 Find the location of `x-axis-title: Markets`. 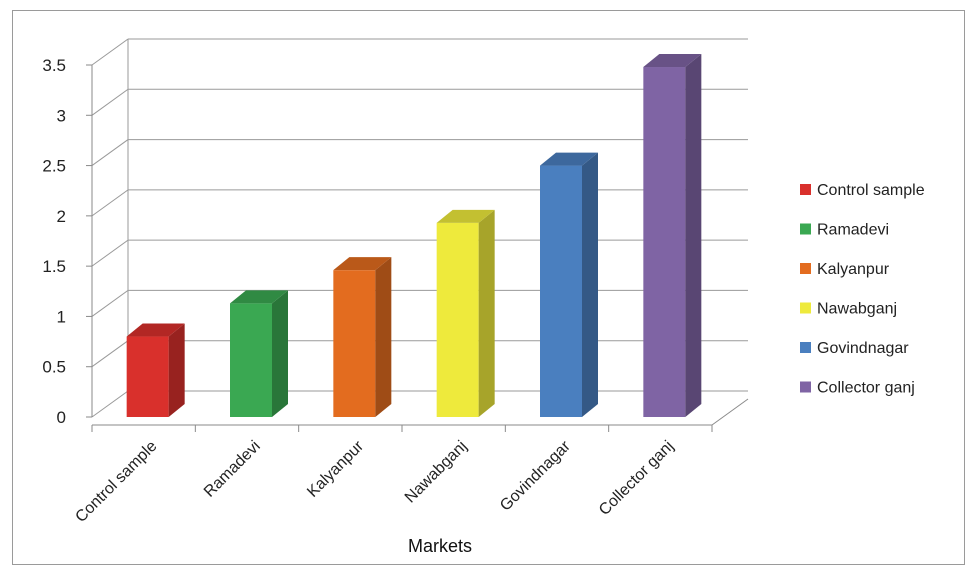

x-axis-title: Markets is located at coordinates (440, 546).